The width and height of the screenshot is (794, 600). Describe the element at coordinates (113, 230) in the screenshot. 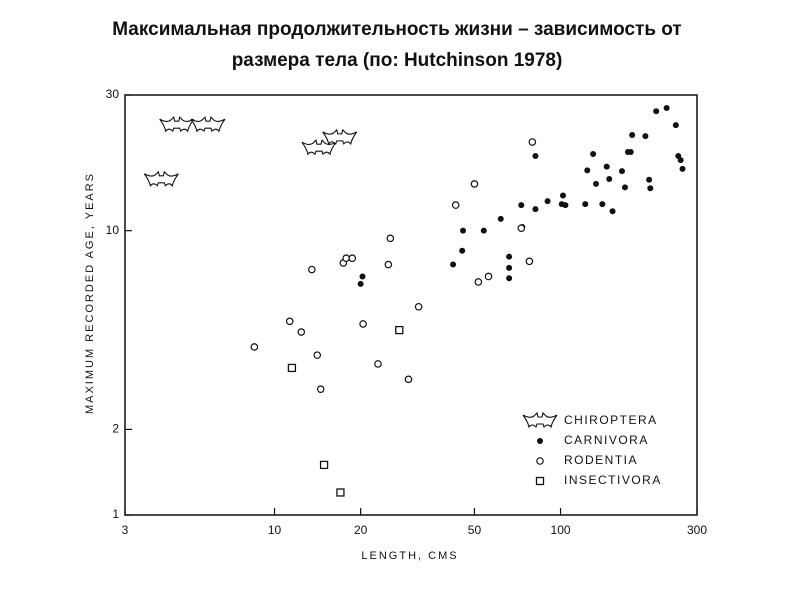

I see `y-tick-label: 10` at that location.